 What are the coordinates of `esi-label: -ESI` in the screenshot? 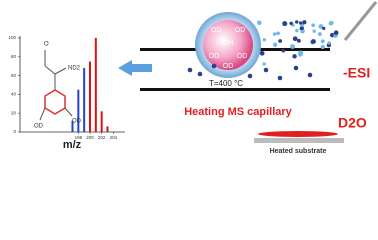 It's located at (356, 73).